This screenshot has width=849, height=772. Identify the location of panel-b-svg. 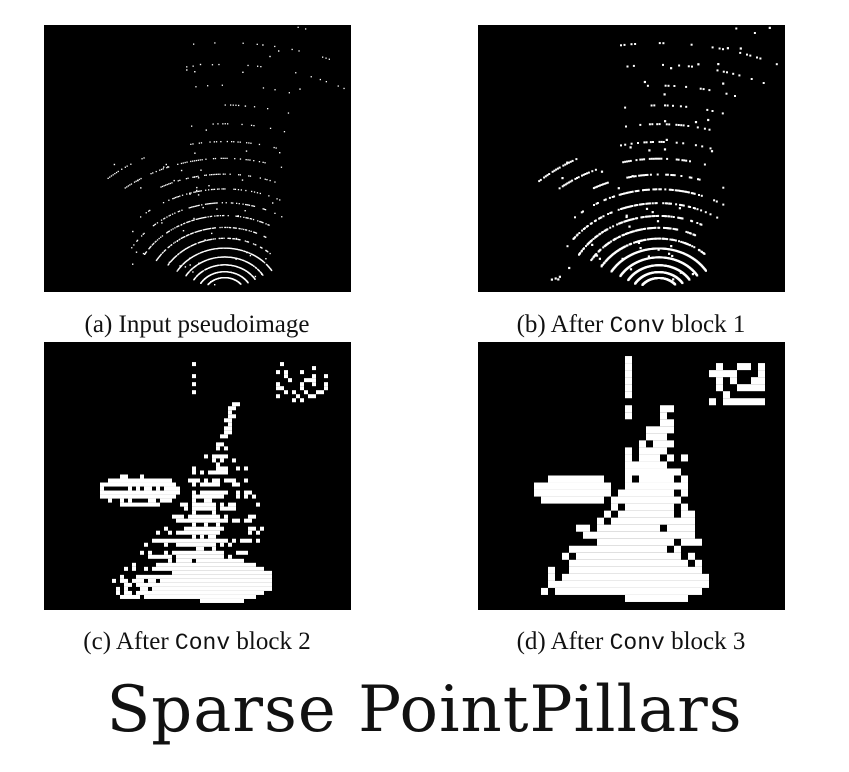
(658, 156).